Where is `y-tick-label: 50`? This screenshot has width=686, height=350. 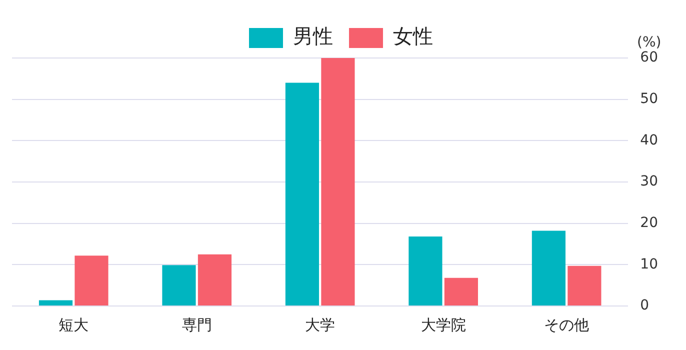 y-tick-label: 50 is located at coordinates (649, 98).